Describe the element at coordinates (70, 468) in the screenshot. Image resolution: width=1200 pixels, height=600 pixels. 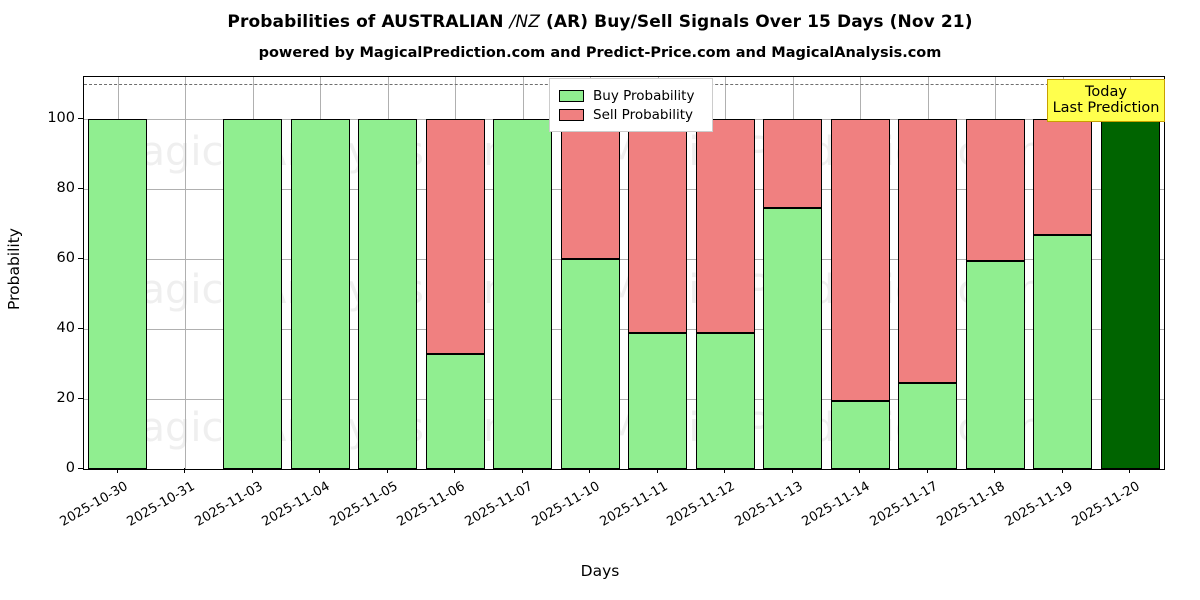
I see `y-tick-label: 0` at that location.